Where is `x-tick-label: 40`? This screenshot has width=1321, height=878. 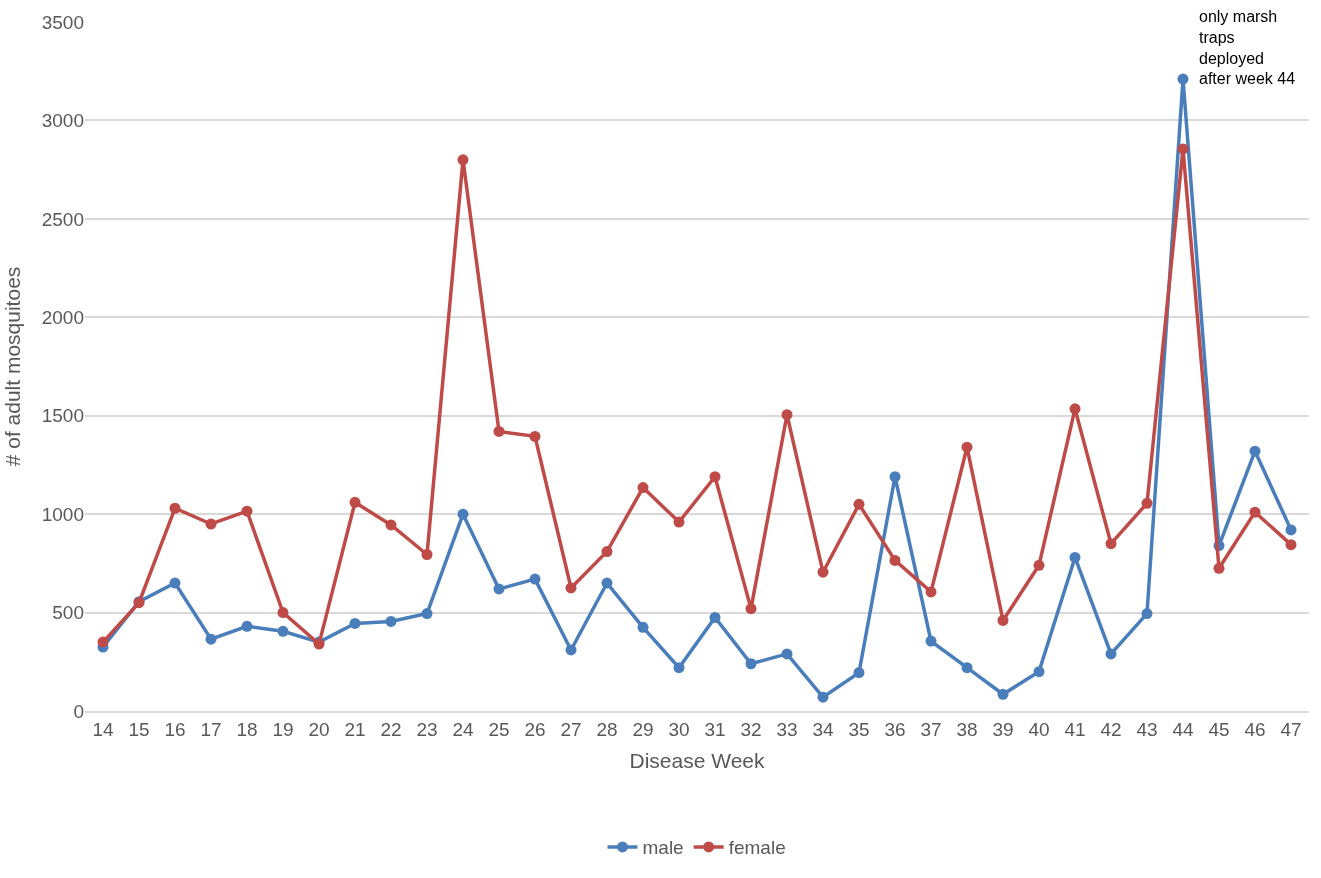 x-tick-label: 40 is located at coordinates (1039, 729).